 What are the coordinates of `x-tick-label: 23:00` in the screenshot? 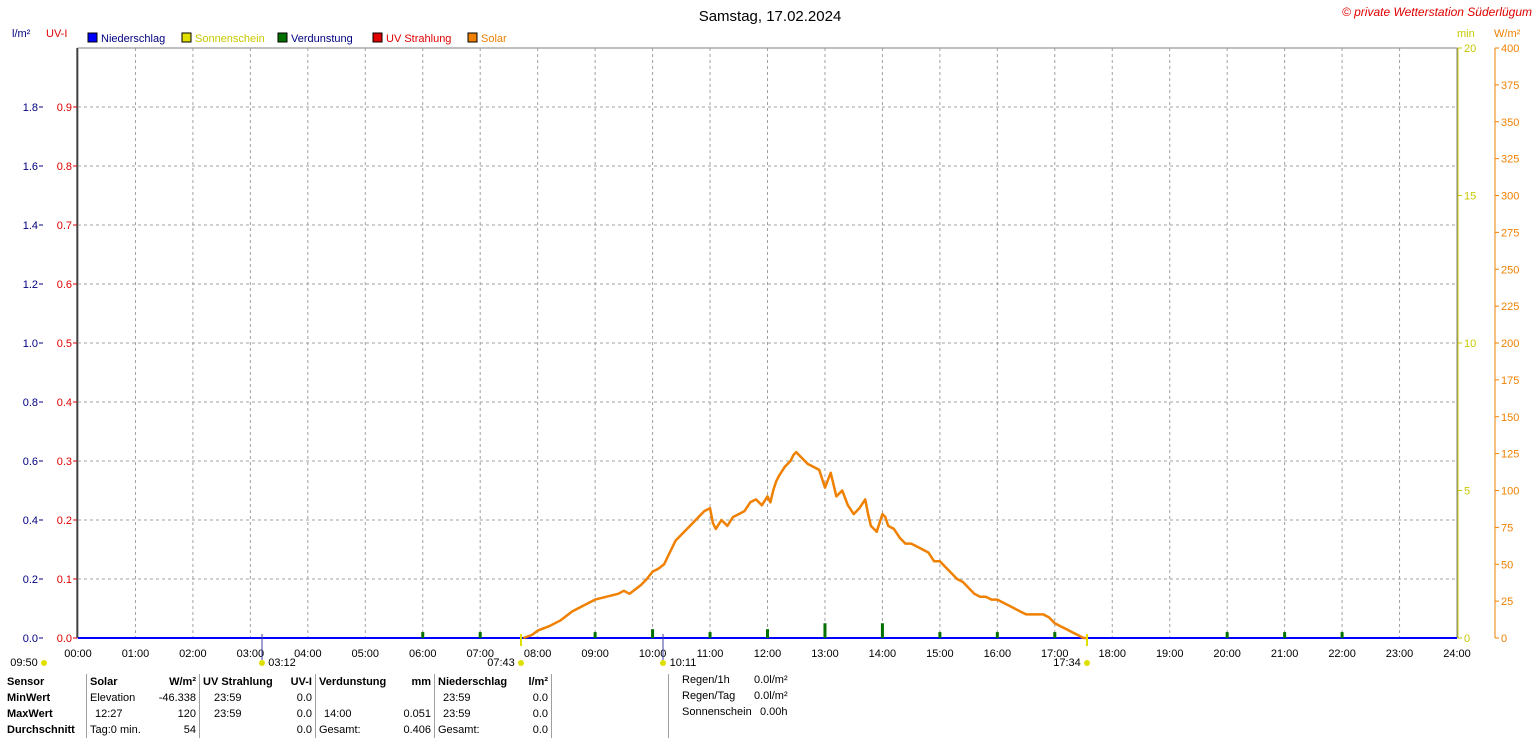 It's located at (1400, 654).